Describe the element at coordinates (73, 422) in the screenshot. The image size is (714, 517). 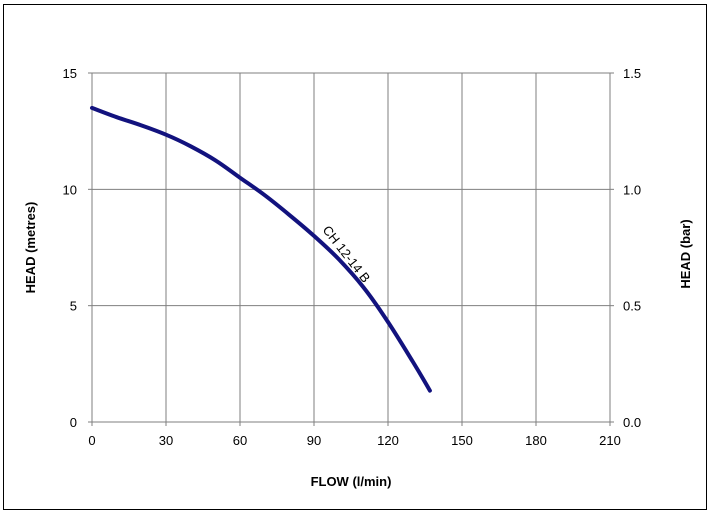
I see `y-left-tick-label: 0` at that location.